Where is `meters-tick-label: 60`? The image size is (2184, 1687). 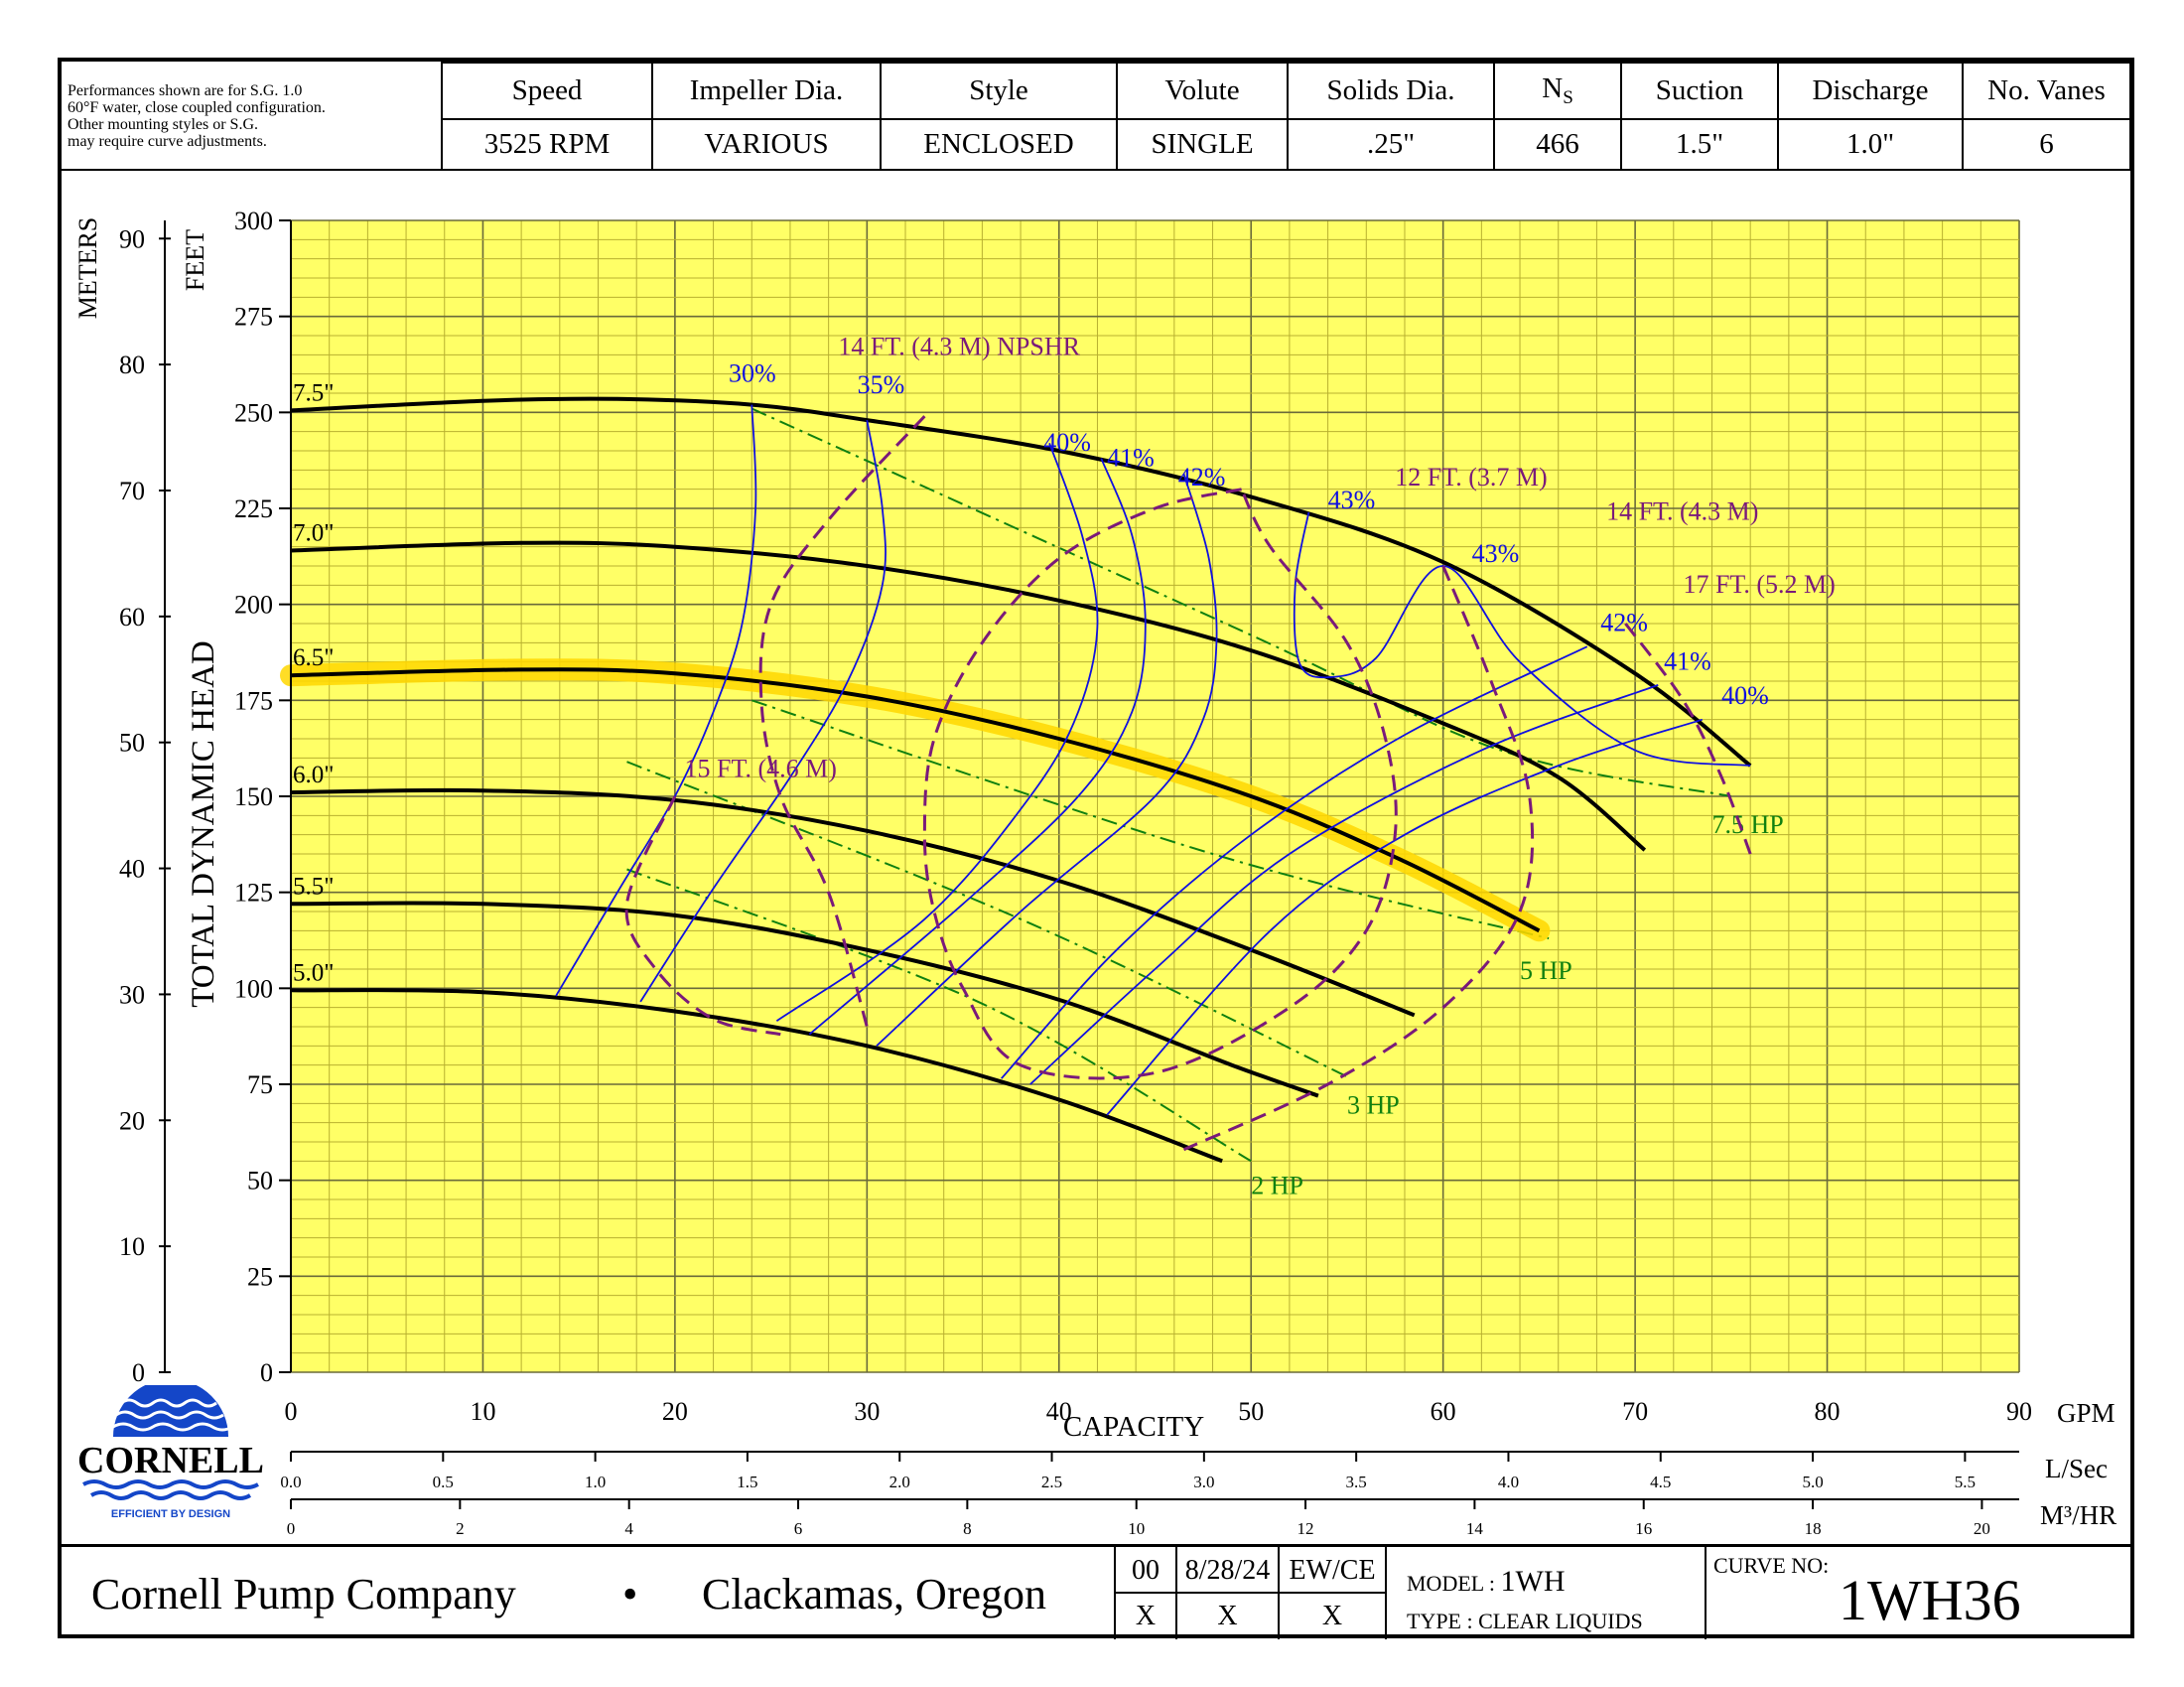 meters-tick-label: 60 is located at coordinates (132, 617).